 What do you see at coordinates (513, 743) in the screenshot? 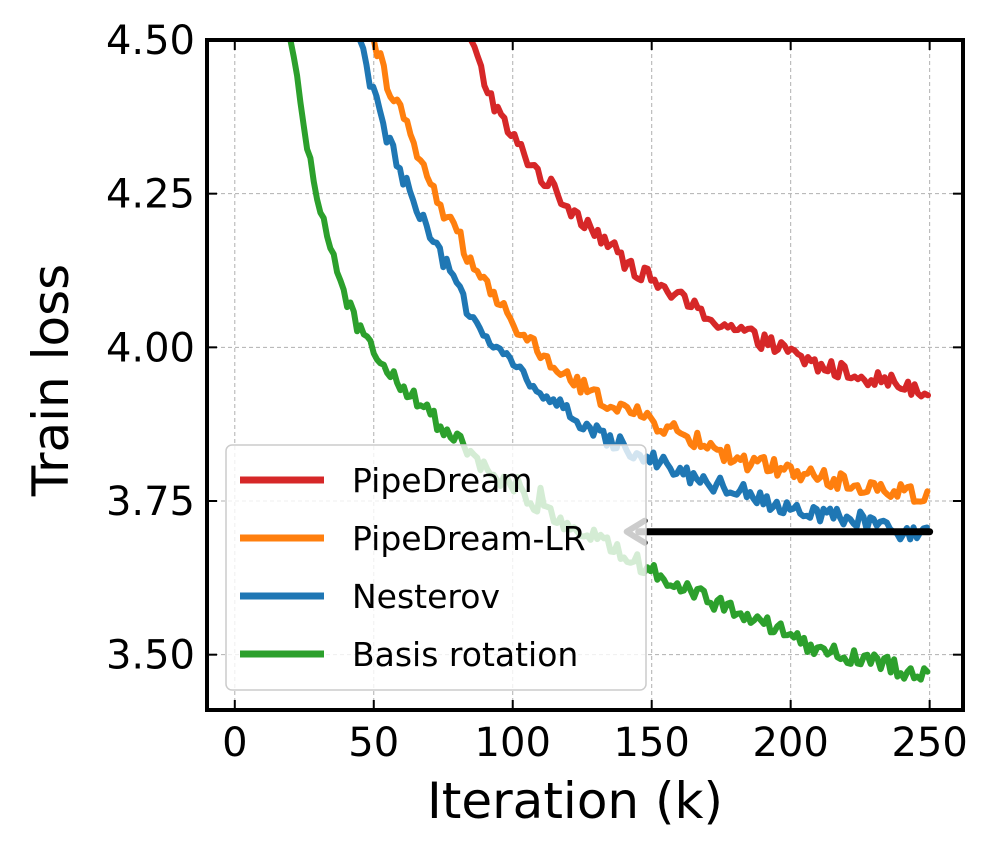
I see `x-tick-label: 100` at bounding box center [513, 743].